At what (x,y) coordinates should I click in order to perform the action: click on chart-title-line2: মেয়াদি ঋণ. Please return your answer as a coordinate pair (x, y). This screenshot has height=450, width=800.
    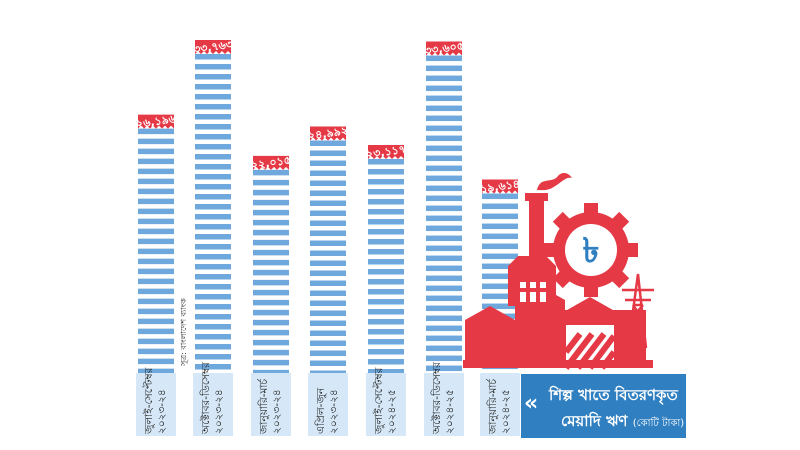
    Looking at the image, I should click on (594, 421).